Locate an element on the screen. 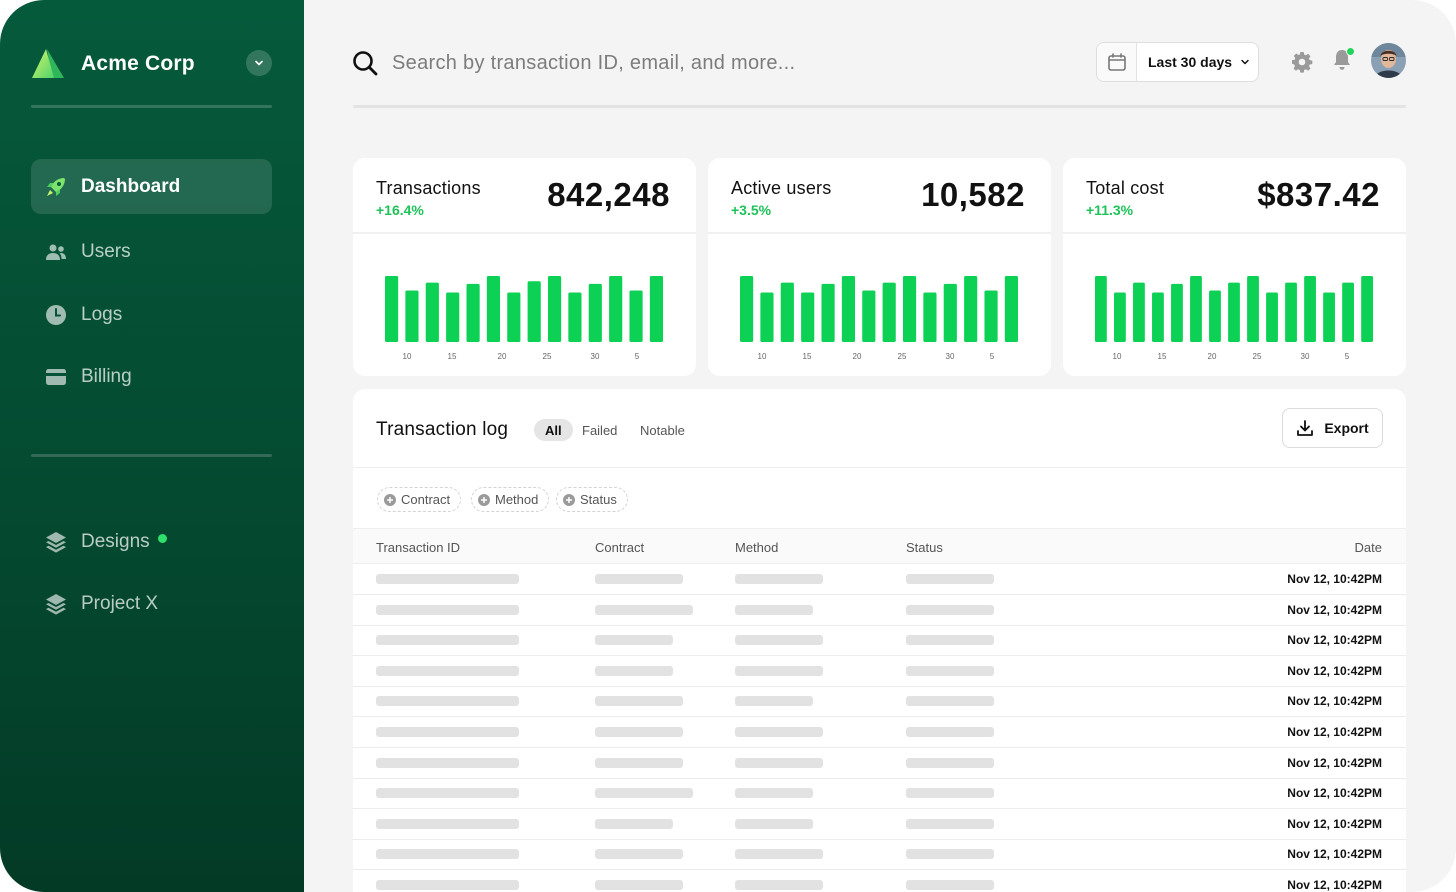  card-value: 842,248 is located at coordinates (608, 194).